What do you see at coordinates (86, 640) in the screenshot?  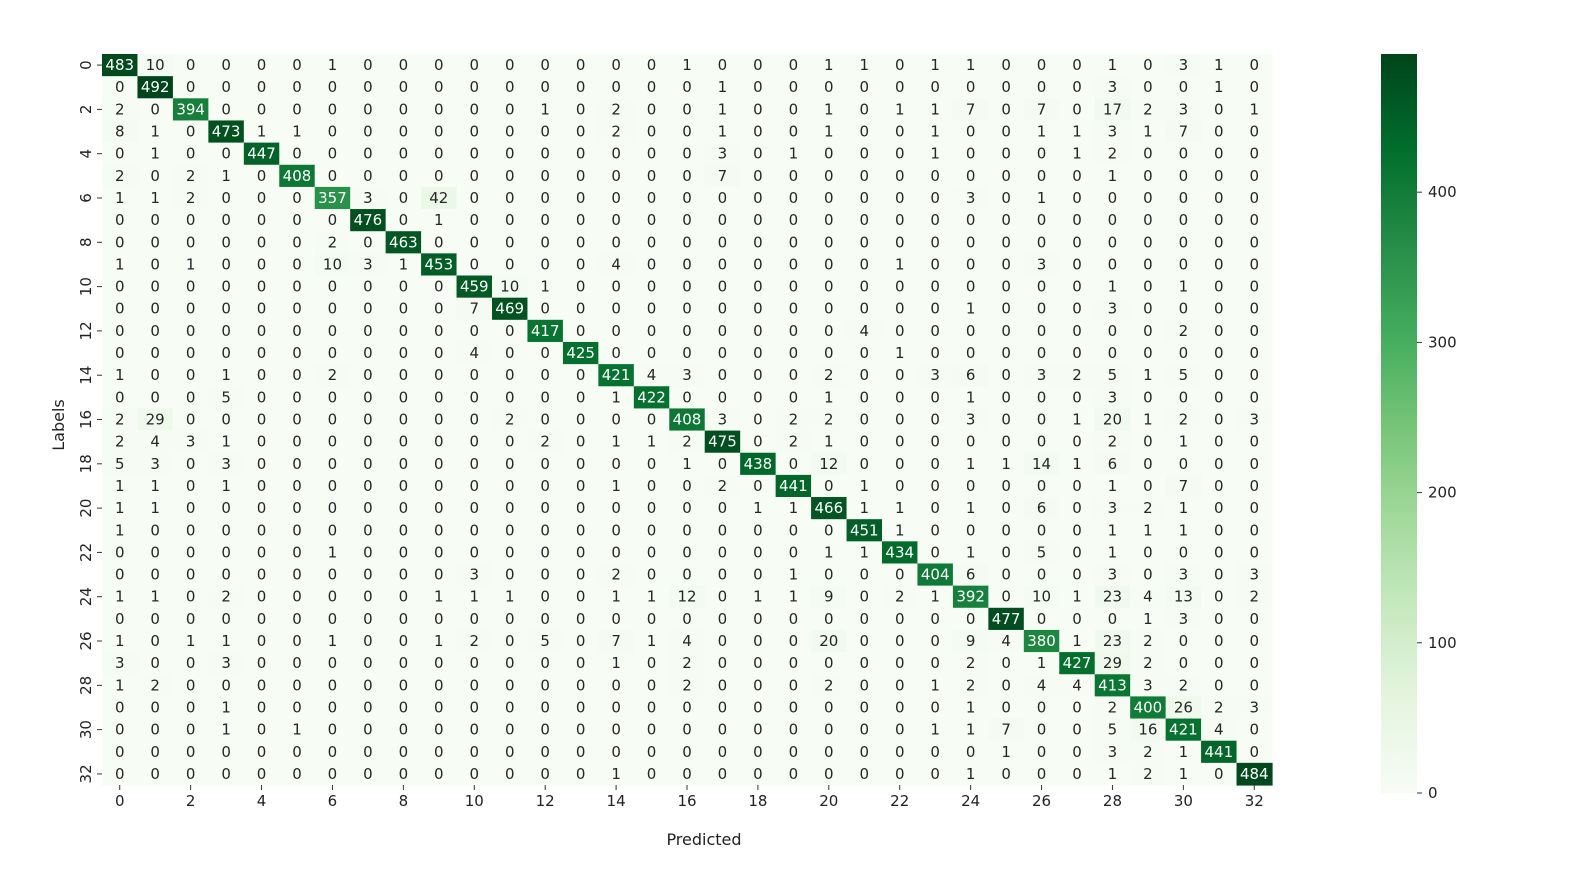 I see `y-tick-label: 26` at bounding box center [86, 640].